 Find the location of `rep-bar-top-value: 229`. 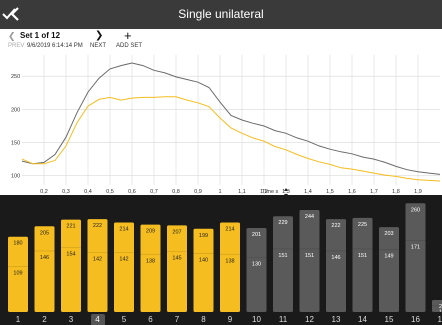

rep-bar-top-value: 229 is located at coordinates (282, 223).